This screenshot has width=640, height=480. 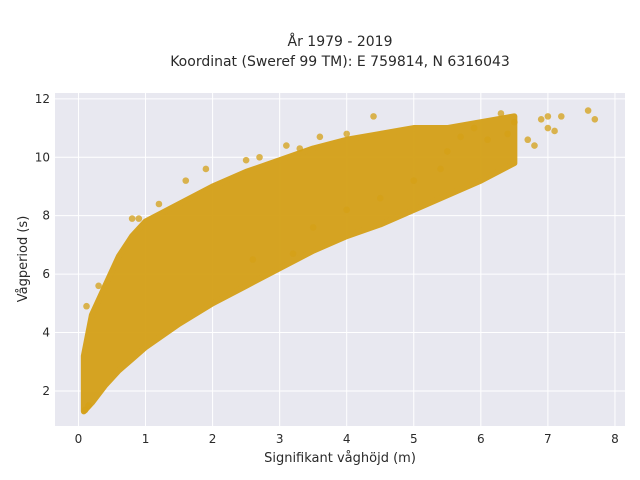 What do you see at coordinates (46, 216) in the screenshot?
I see `y-tick-label: 8` at bounding box center [46, 216].